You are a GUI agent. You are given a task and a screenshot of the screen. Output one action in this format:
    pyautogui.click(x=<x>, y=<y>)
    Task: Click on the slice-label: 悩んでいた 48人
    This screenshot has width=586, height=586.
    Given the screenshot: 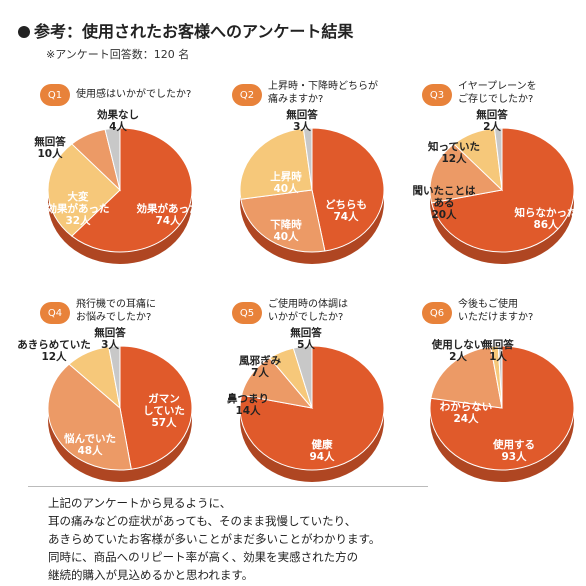 What is the action you would take?
    pyautogui.click(x=89, y=444)
    